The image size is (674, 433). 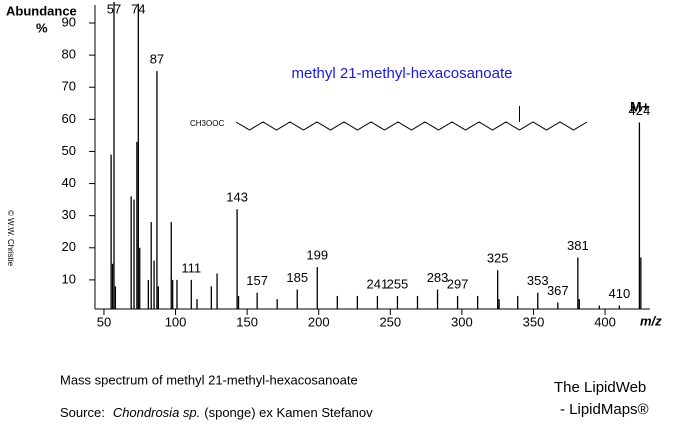 What do you see at coordinates (288, 412) in the screenshot?
I see `source-suffix: (sponge) ex Kamen Stefanov` at bounding box center [288, 412].